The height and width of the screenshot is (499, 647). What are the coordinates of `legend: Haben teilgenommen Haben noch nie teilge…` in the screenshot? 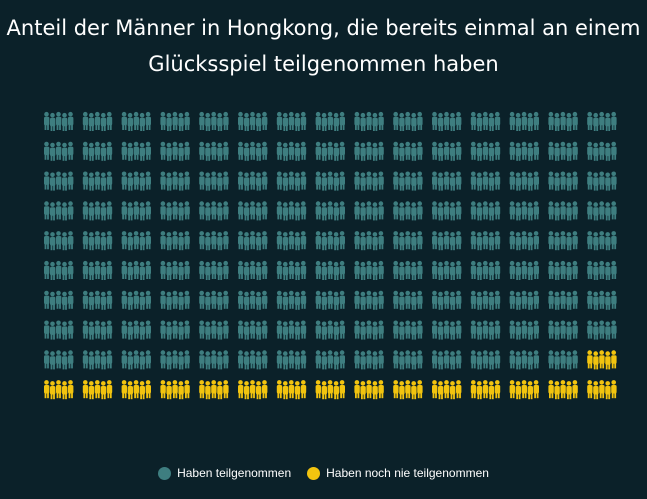 It's located at (323, 473).